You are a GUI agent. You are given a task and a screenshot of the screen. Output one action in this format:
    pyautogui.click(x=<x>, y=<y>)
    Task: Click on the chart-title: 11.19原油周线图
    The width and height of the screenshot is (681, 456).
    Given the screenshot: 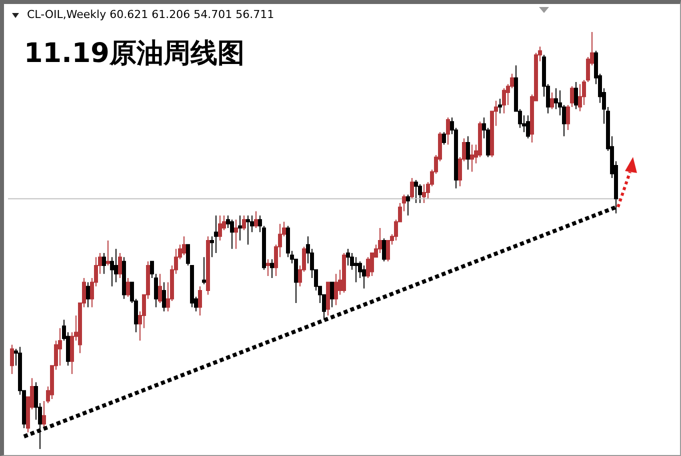 What is the action you would take?
    pyautogui.click(x=134, y=53)
    